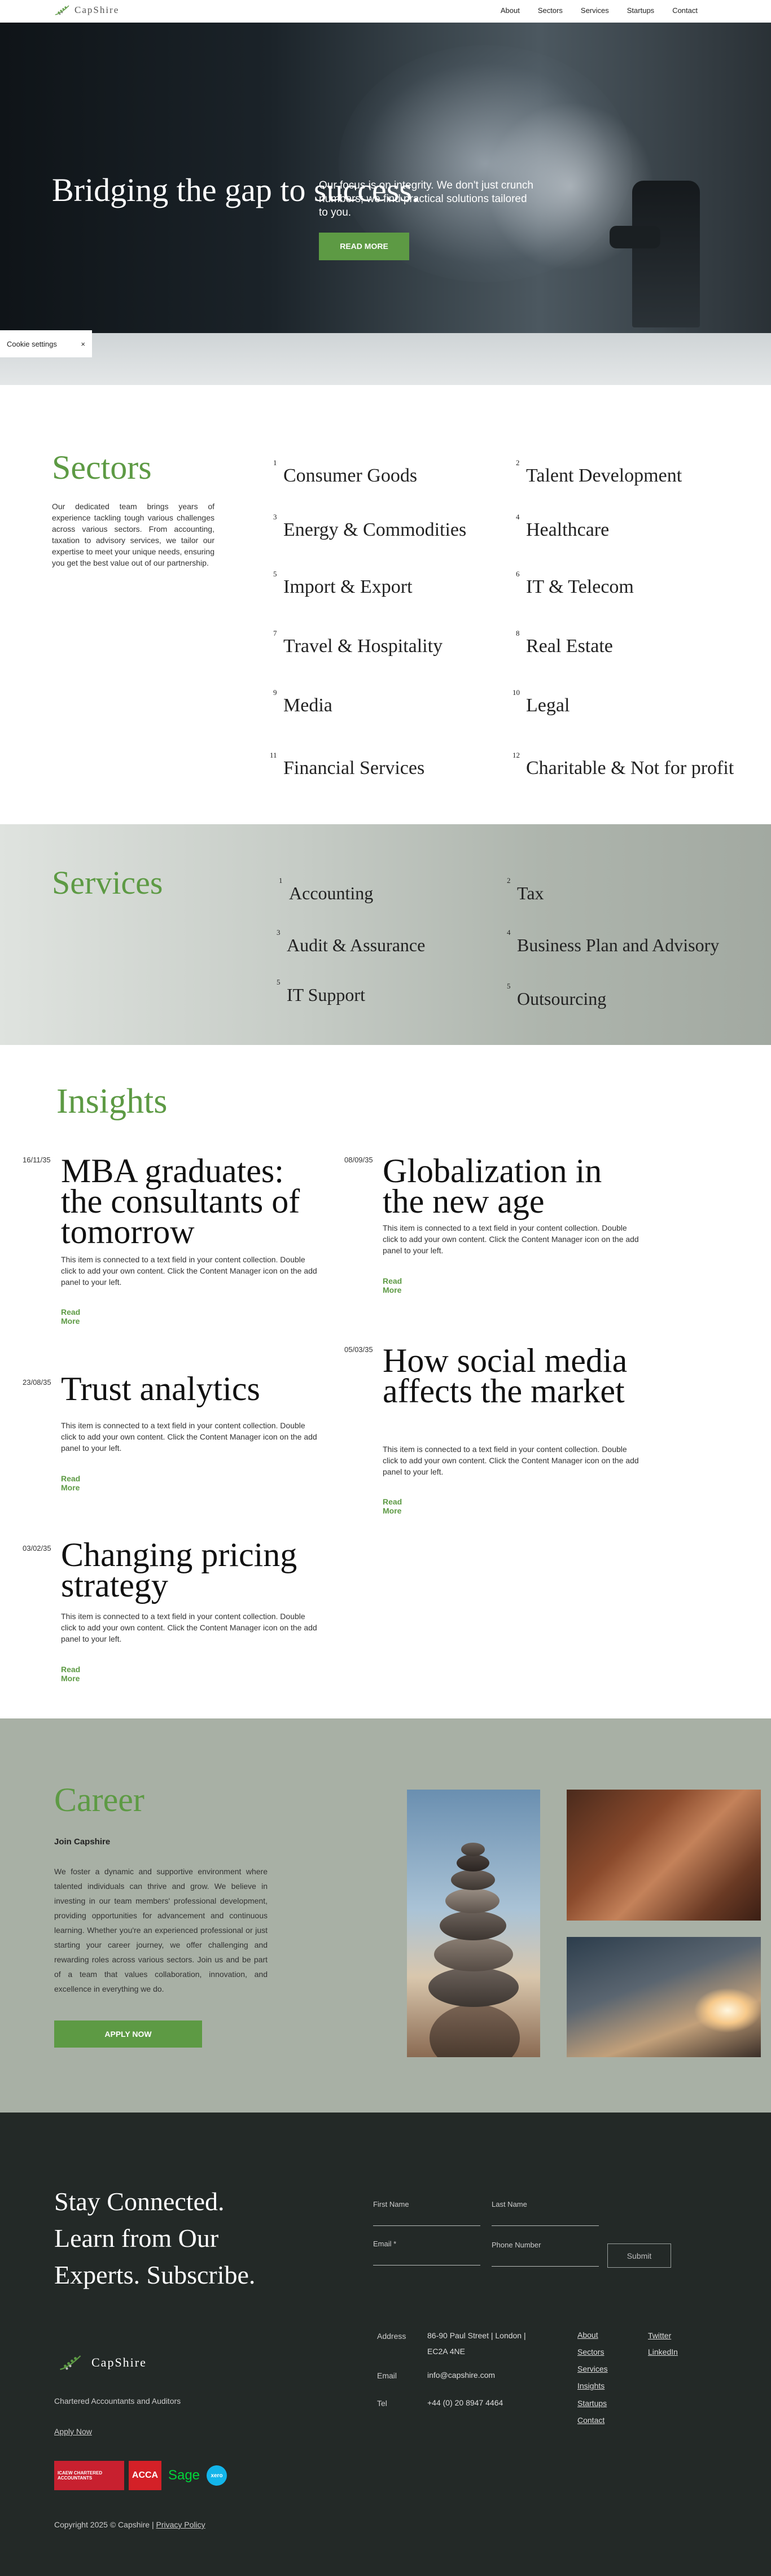 The image size is (771, 2576). I want to click on footer-link-startups: Startups, so click(592, 2404).